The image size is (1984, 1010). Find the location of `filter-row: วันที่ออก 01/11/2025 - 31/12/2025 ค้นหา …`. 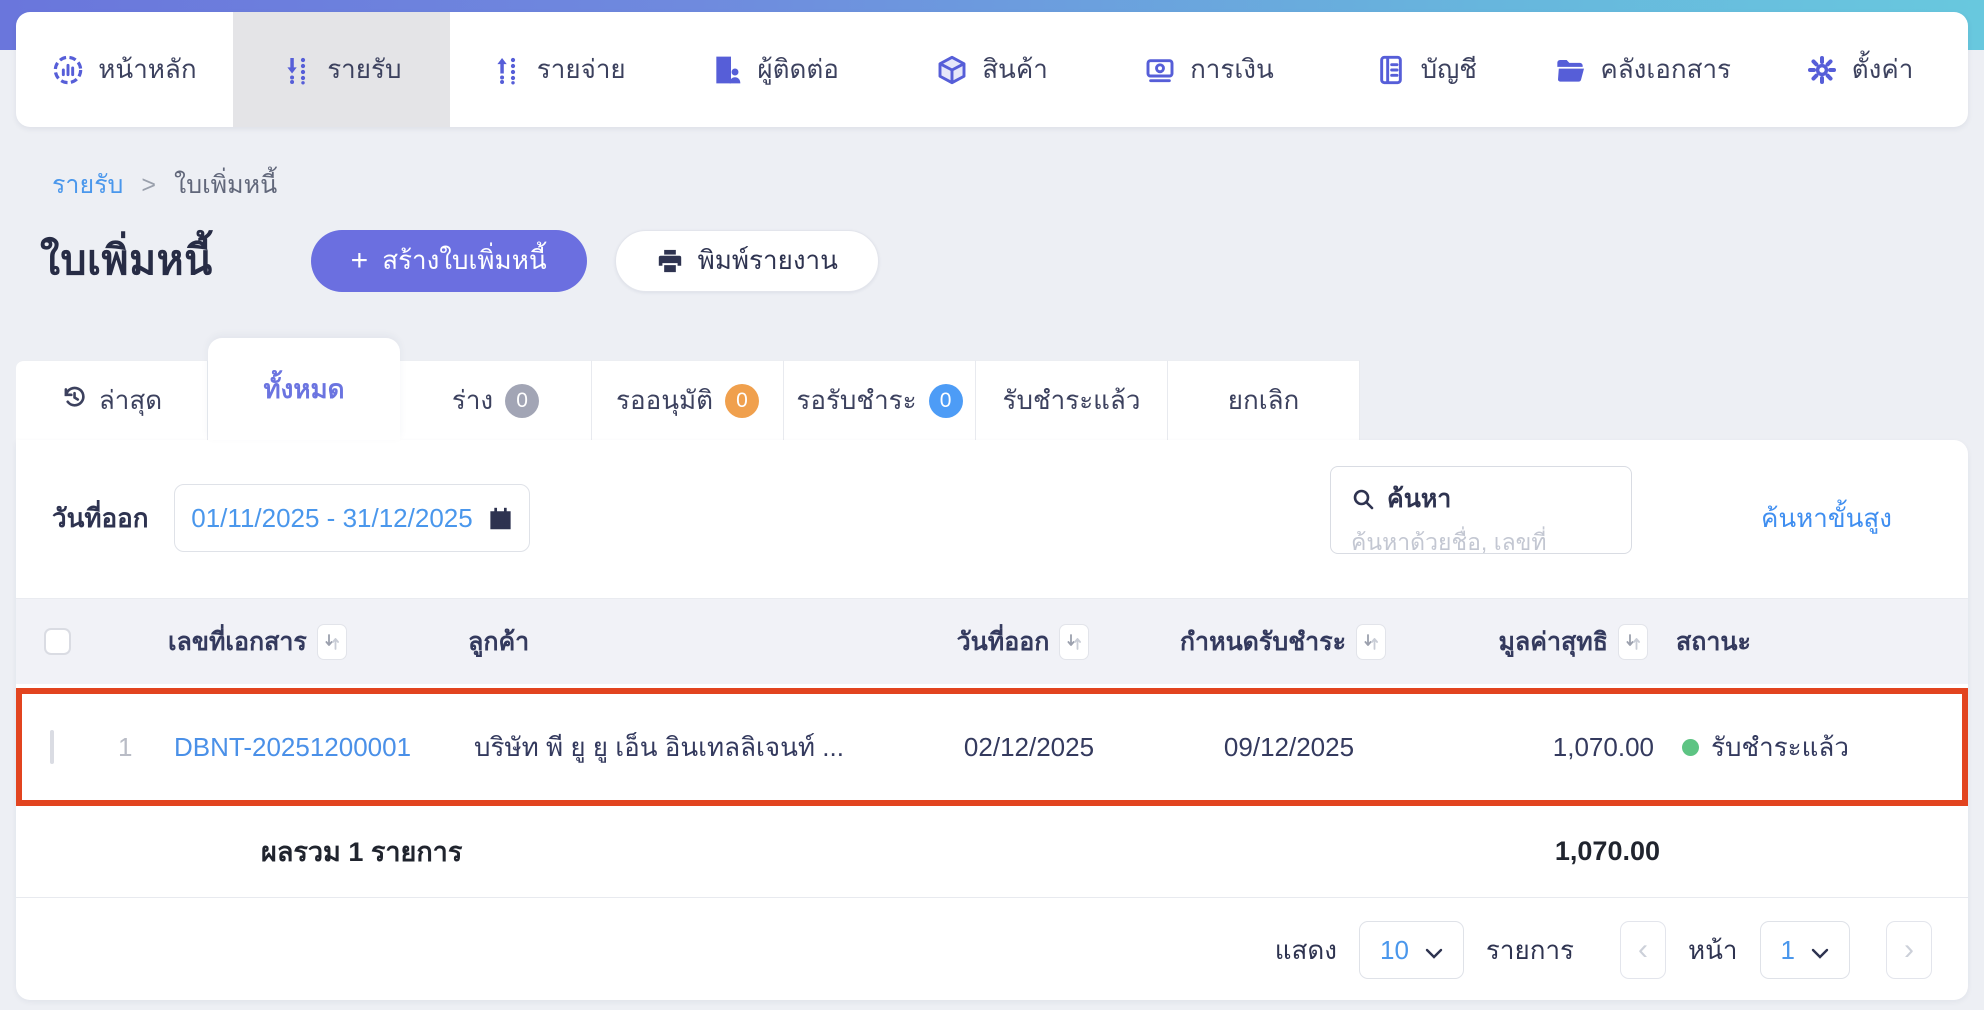

filter-row: วันที่ออก 01/11/2025 - 31/12/2025 ค้นหา … is located at coordinates (992, 515).